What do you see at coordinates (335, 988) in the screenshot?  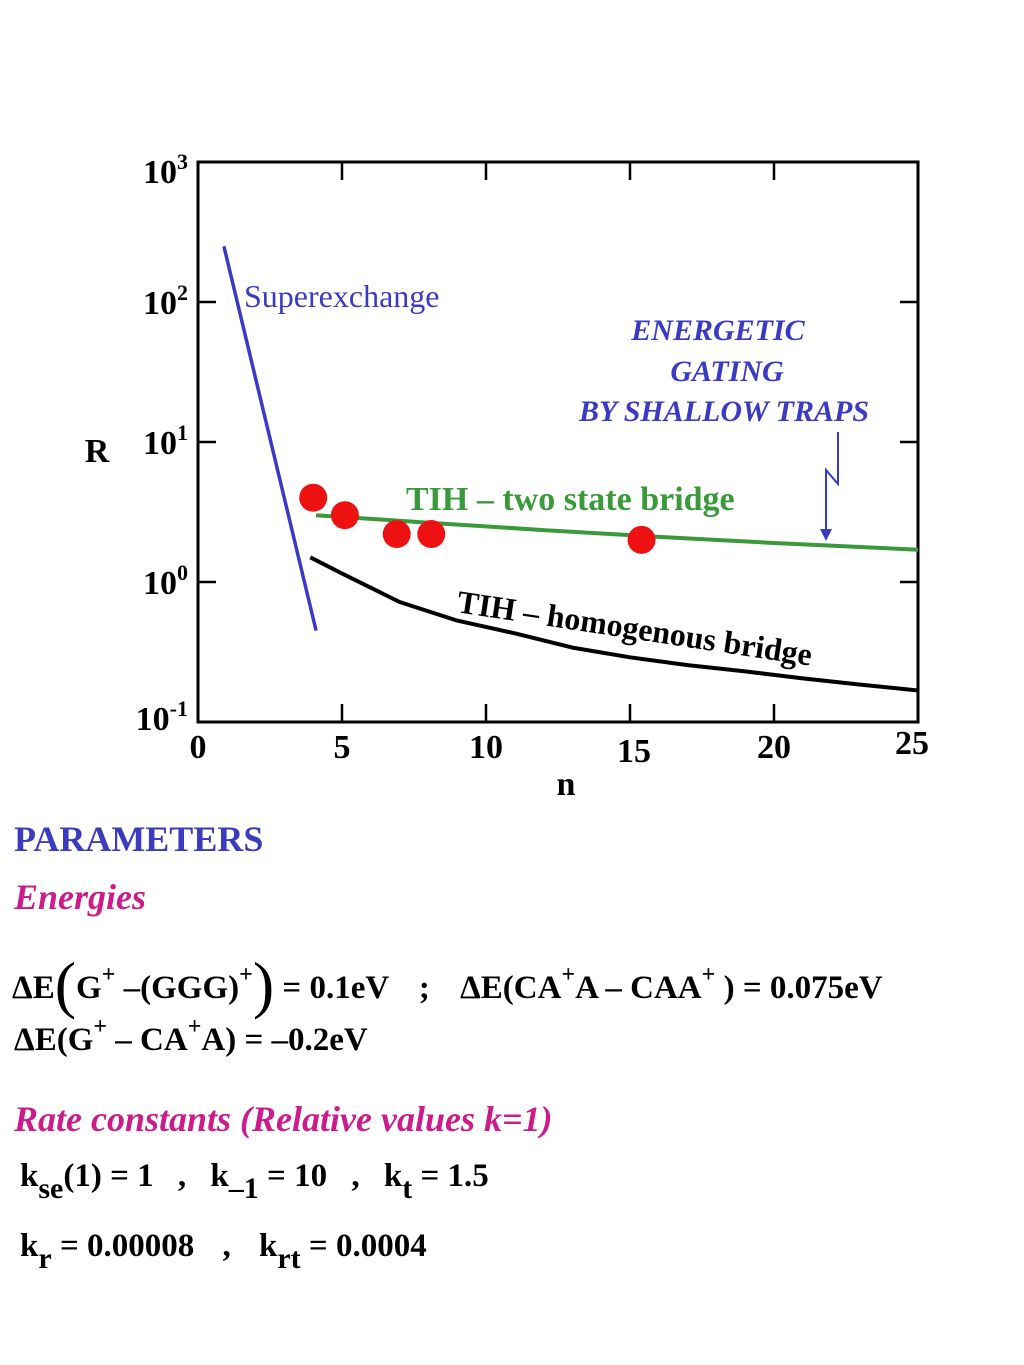 I see `eq1-value: = 0.1eV` at bounding box center [335, 988].